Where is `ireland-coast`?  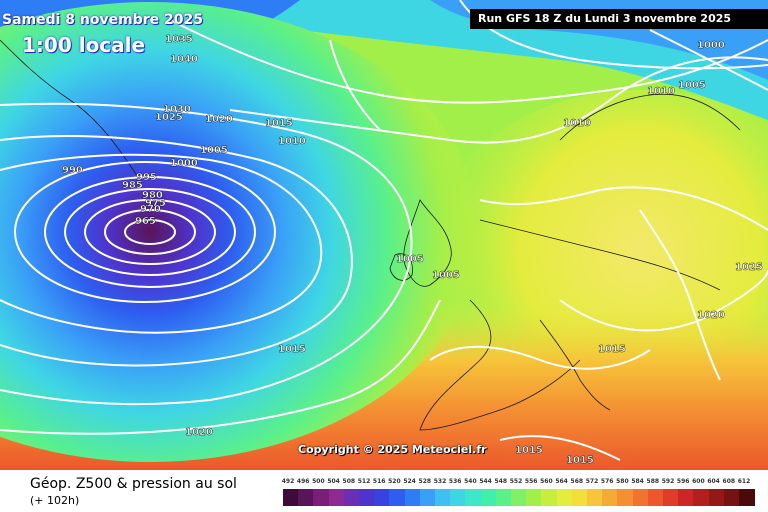
ireland-coast is located at coordinates (401, 267).